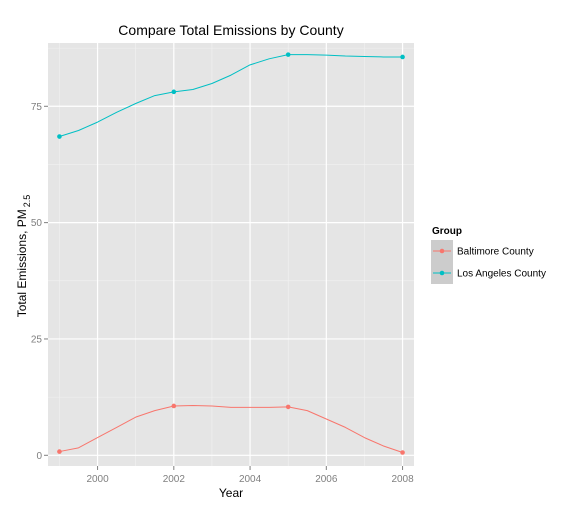  I want to click on x-axis-title: Year, so click(231, 493).